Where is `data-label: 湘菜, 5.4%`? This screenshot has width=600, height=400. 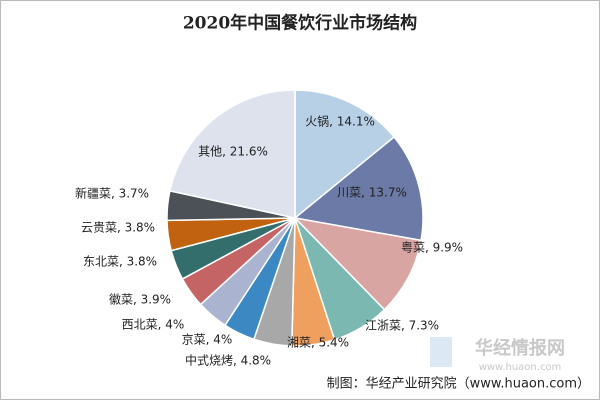 data-label: 湘菜, 5.4% is located at coordinates (318, 342).